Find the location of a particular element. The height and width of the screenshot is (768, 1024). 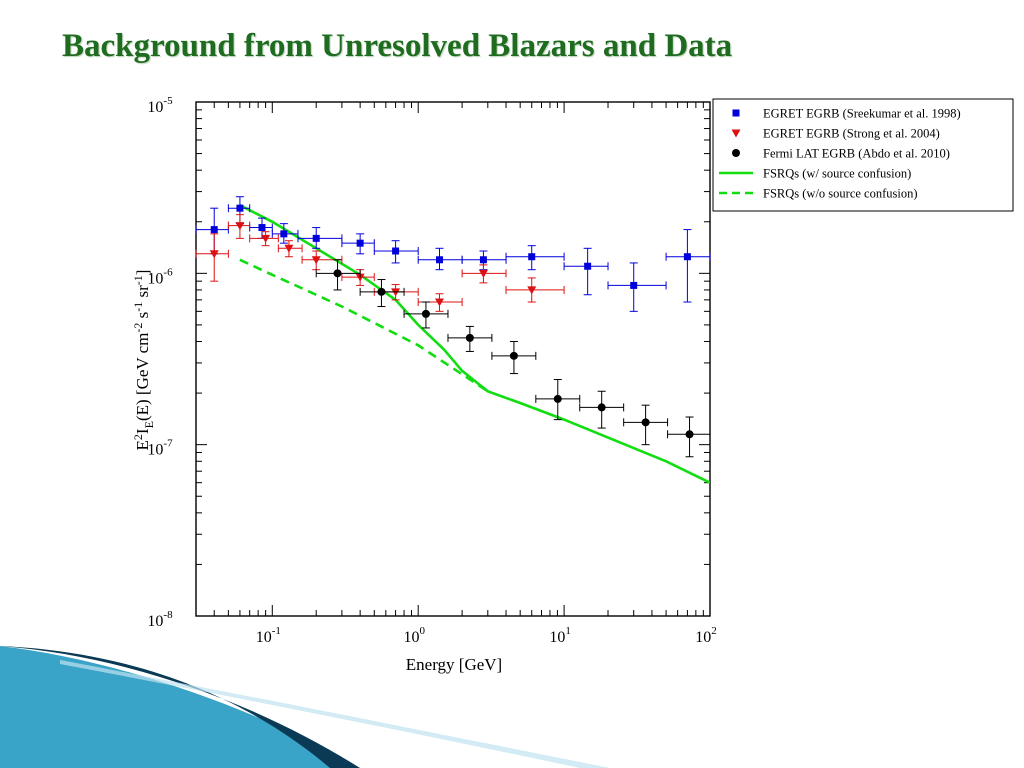

legend-box is located at coordinates (863, 155).